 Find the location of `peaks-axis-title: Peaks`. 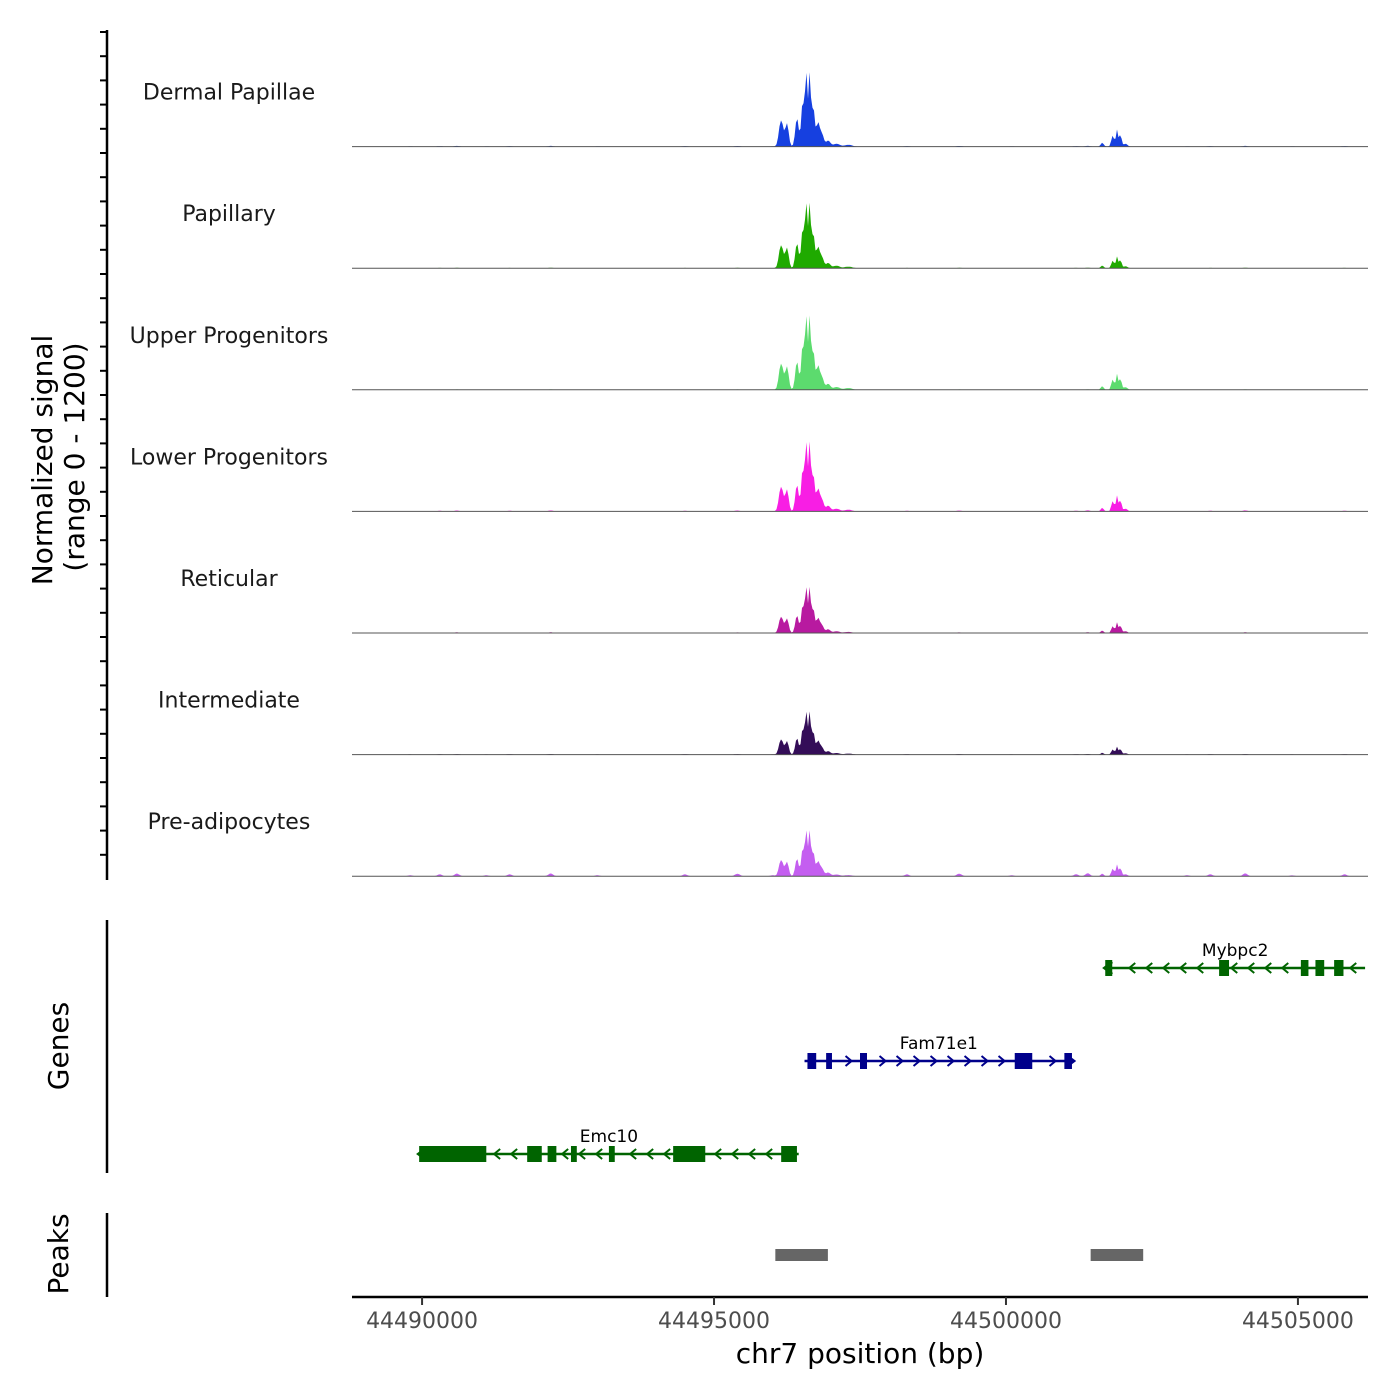

peaks-axis-title: Peaks is located at coordinates (58, 1253).